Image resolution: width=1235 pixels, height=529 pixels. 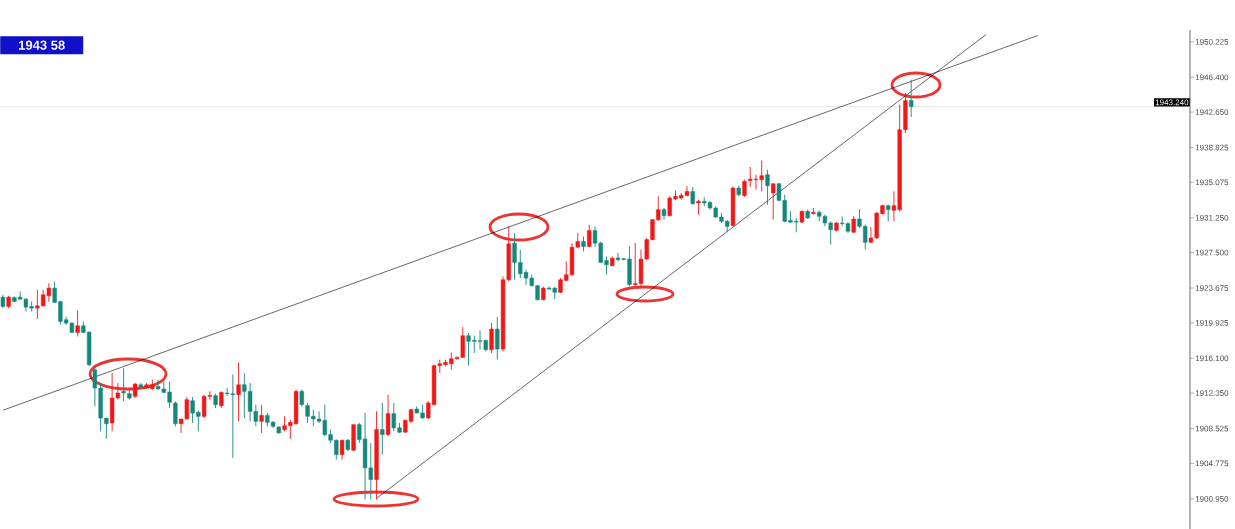 What do you see at coordinates (1212, 358) in the screenshot?
I see `y-tick-label: 1916.100` at bounding box center [1212, 358].